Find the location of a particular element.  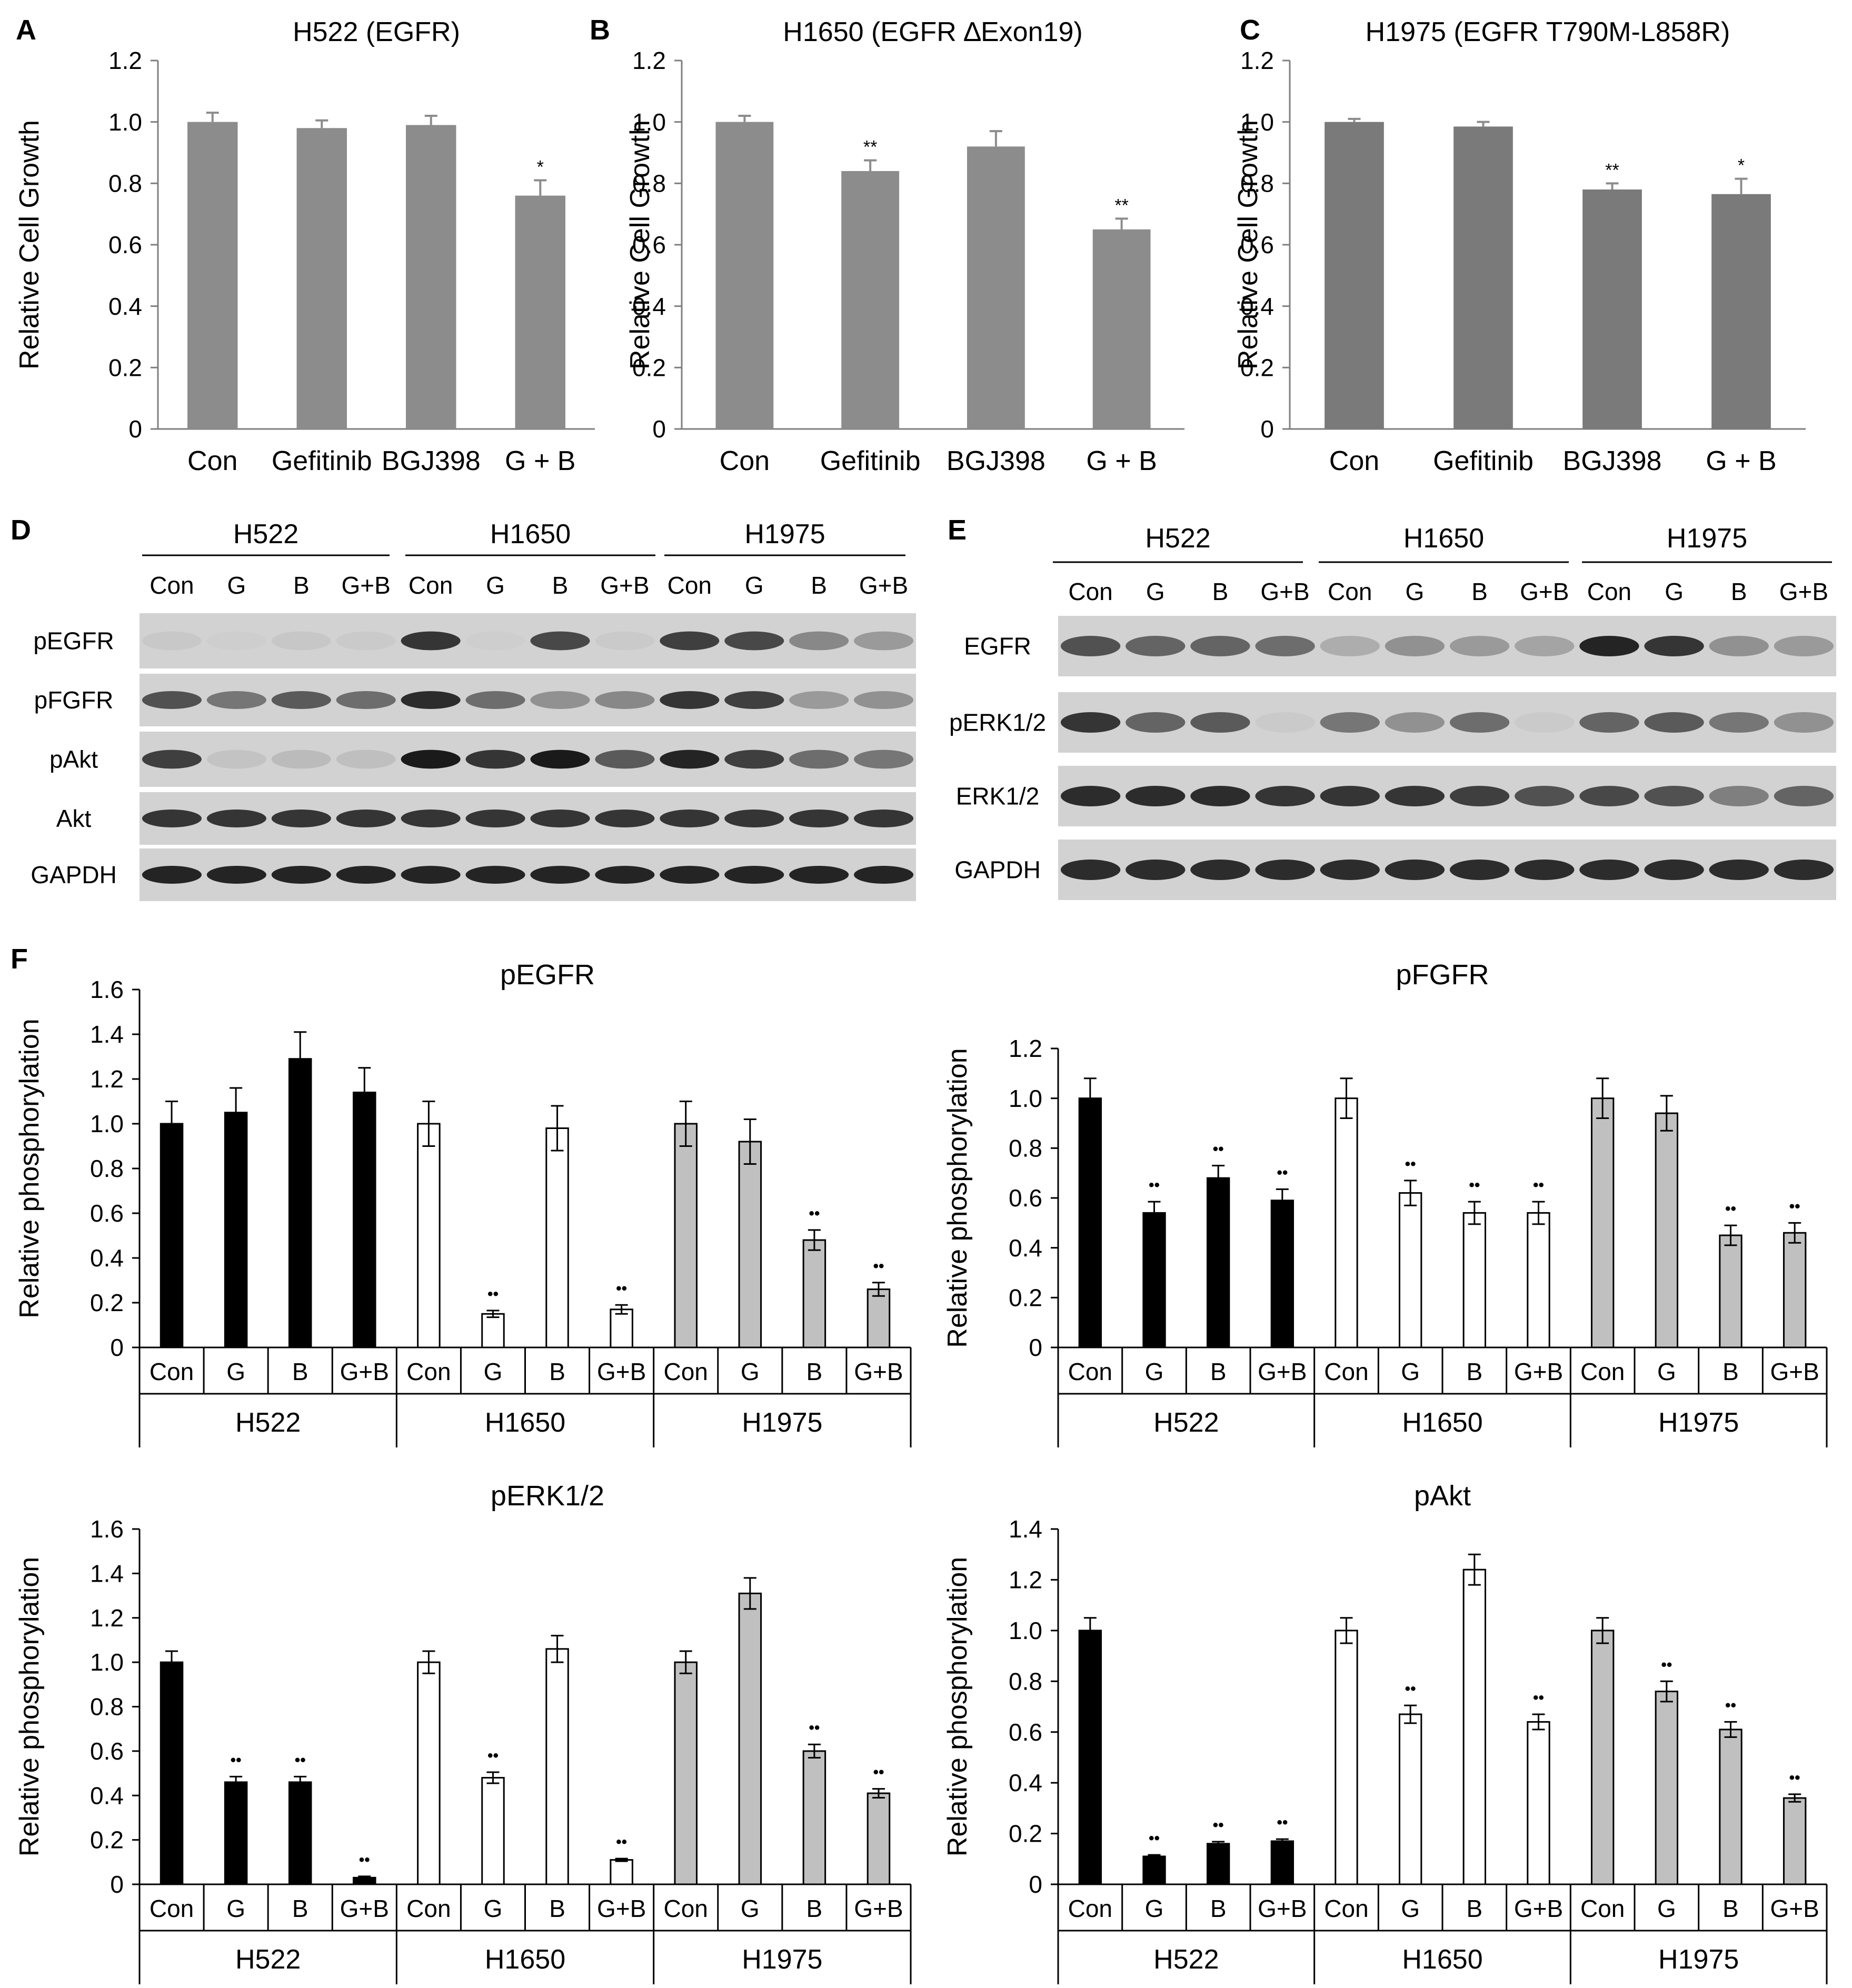

x-tick-label: G is located at coordinates (235, 1372).